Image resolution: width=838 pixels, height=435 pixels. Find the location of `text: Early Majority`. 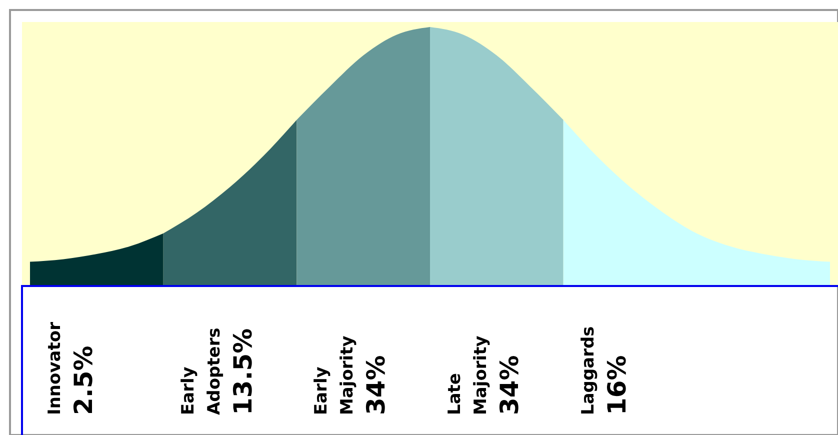

text: Early Majority is located at coordinates (335, 375).